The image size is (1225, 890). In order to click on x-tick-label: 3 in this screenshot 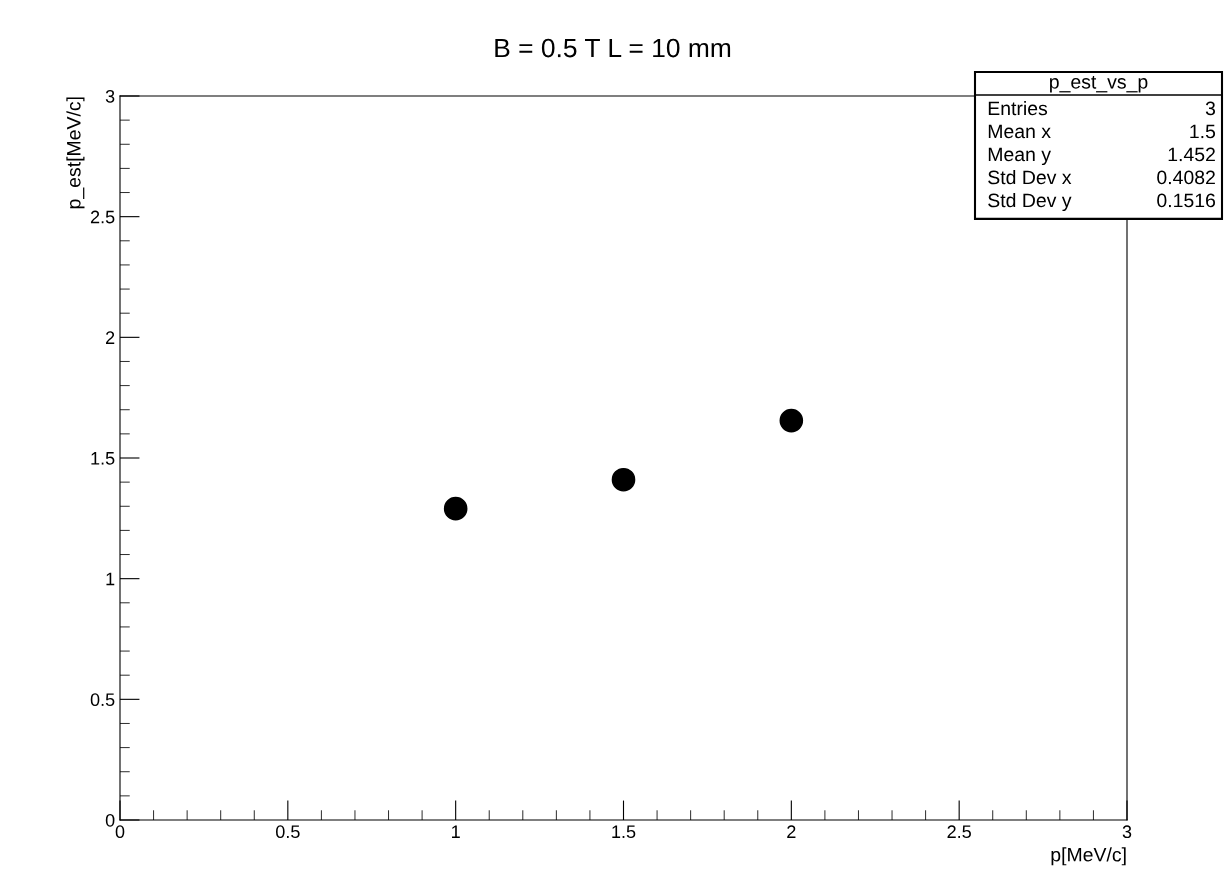, I will do `click(1127, 832)`.